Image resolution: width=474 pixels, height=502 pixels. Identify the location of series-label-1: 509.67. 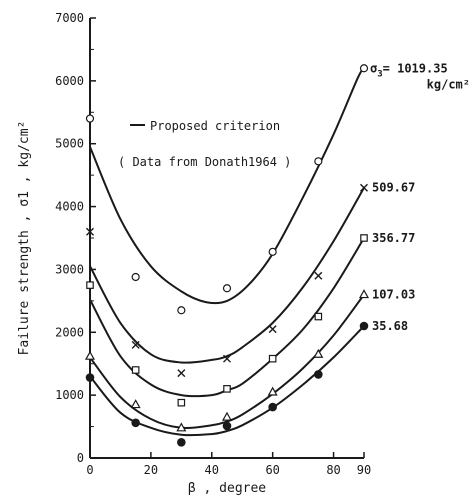
(393, 188).